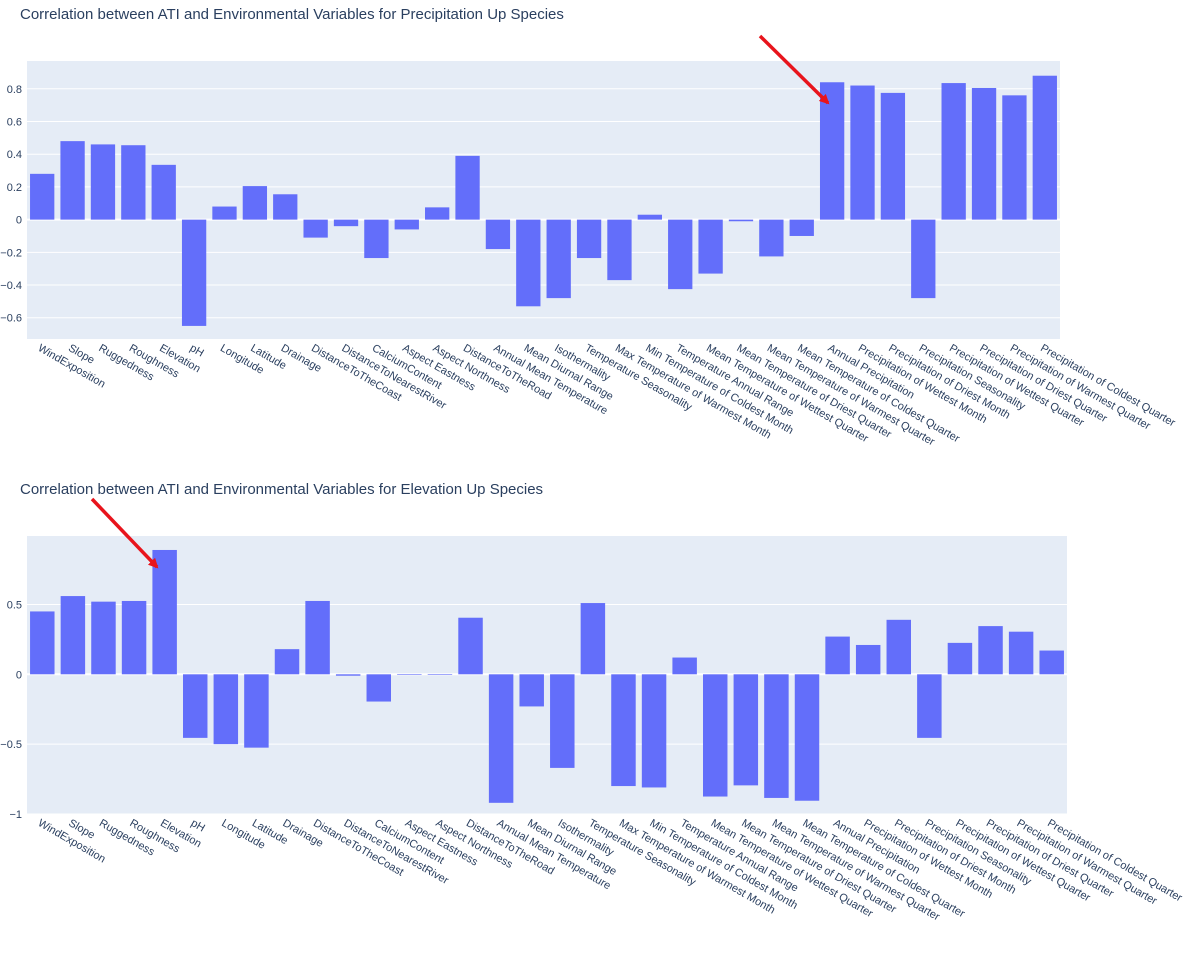  I want to click on y-tick-label: 0.4, so click(14, 155).